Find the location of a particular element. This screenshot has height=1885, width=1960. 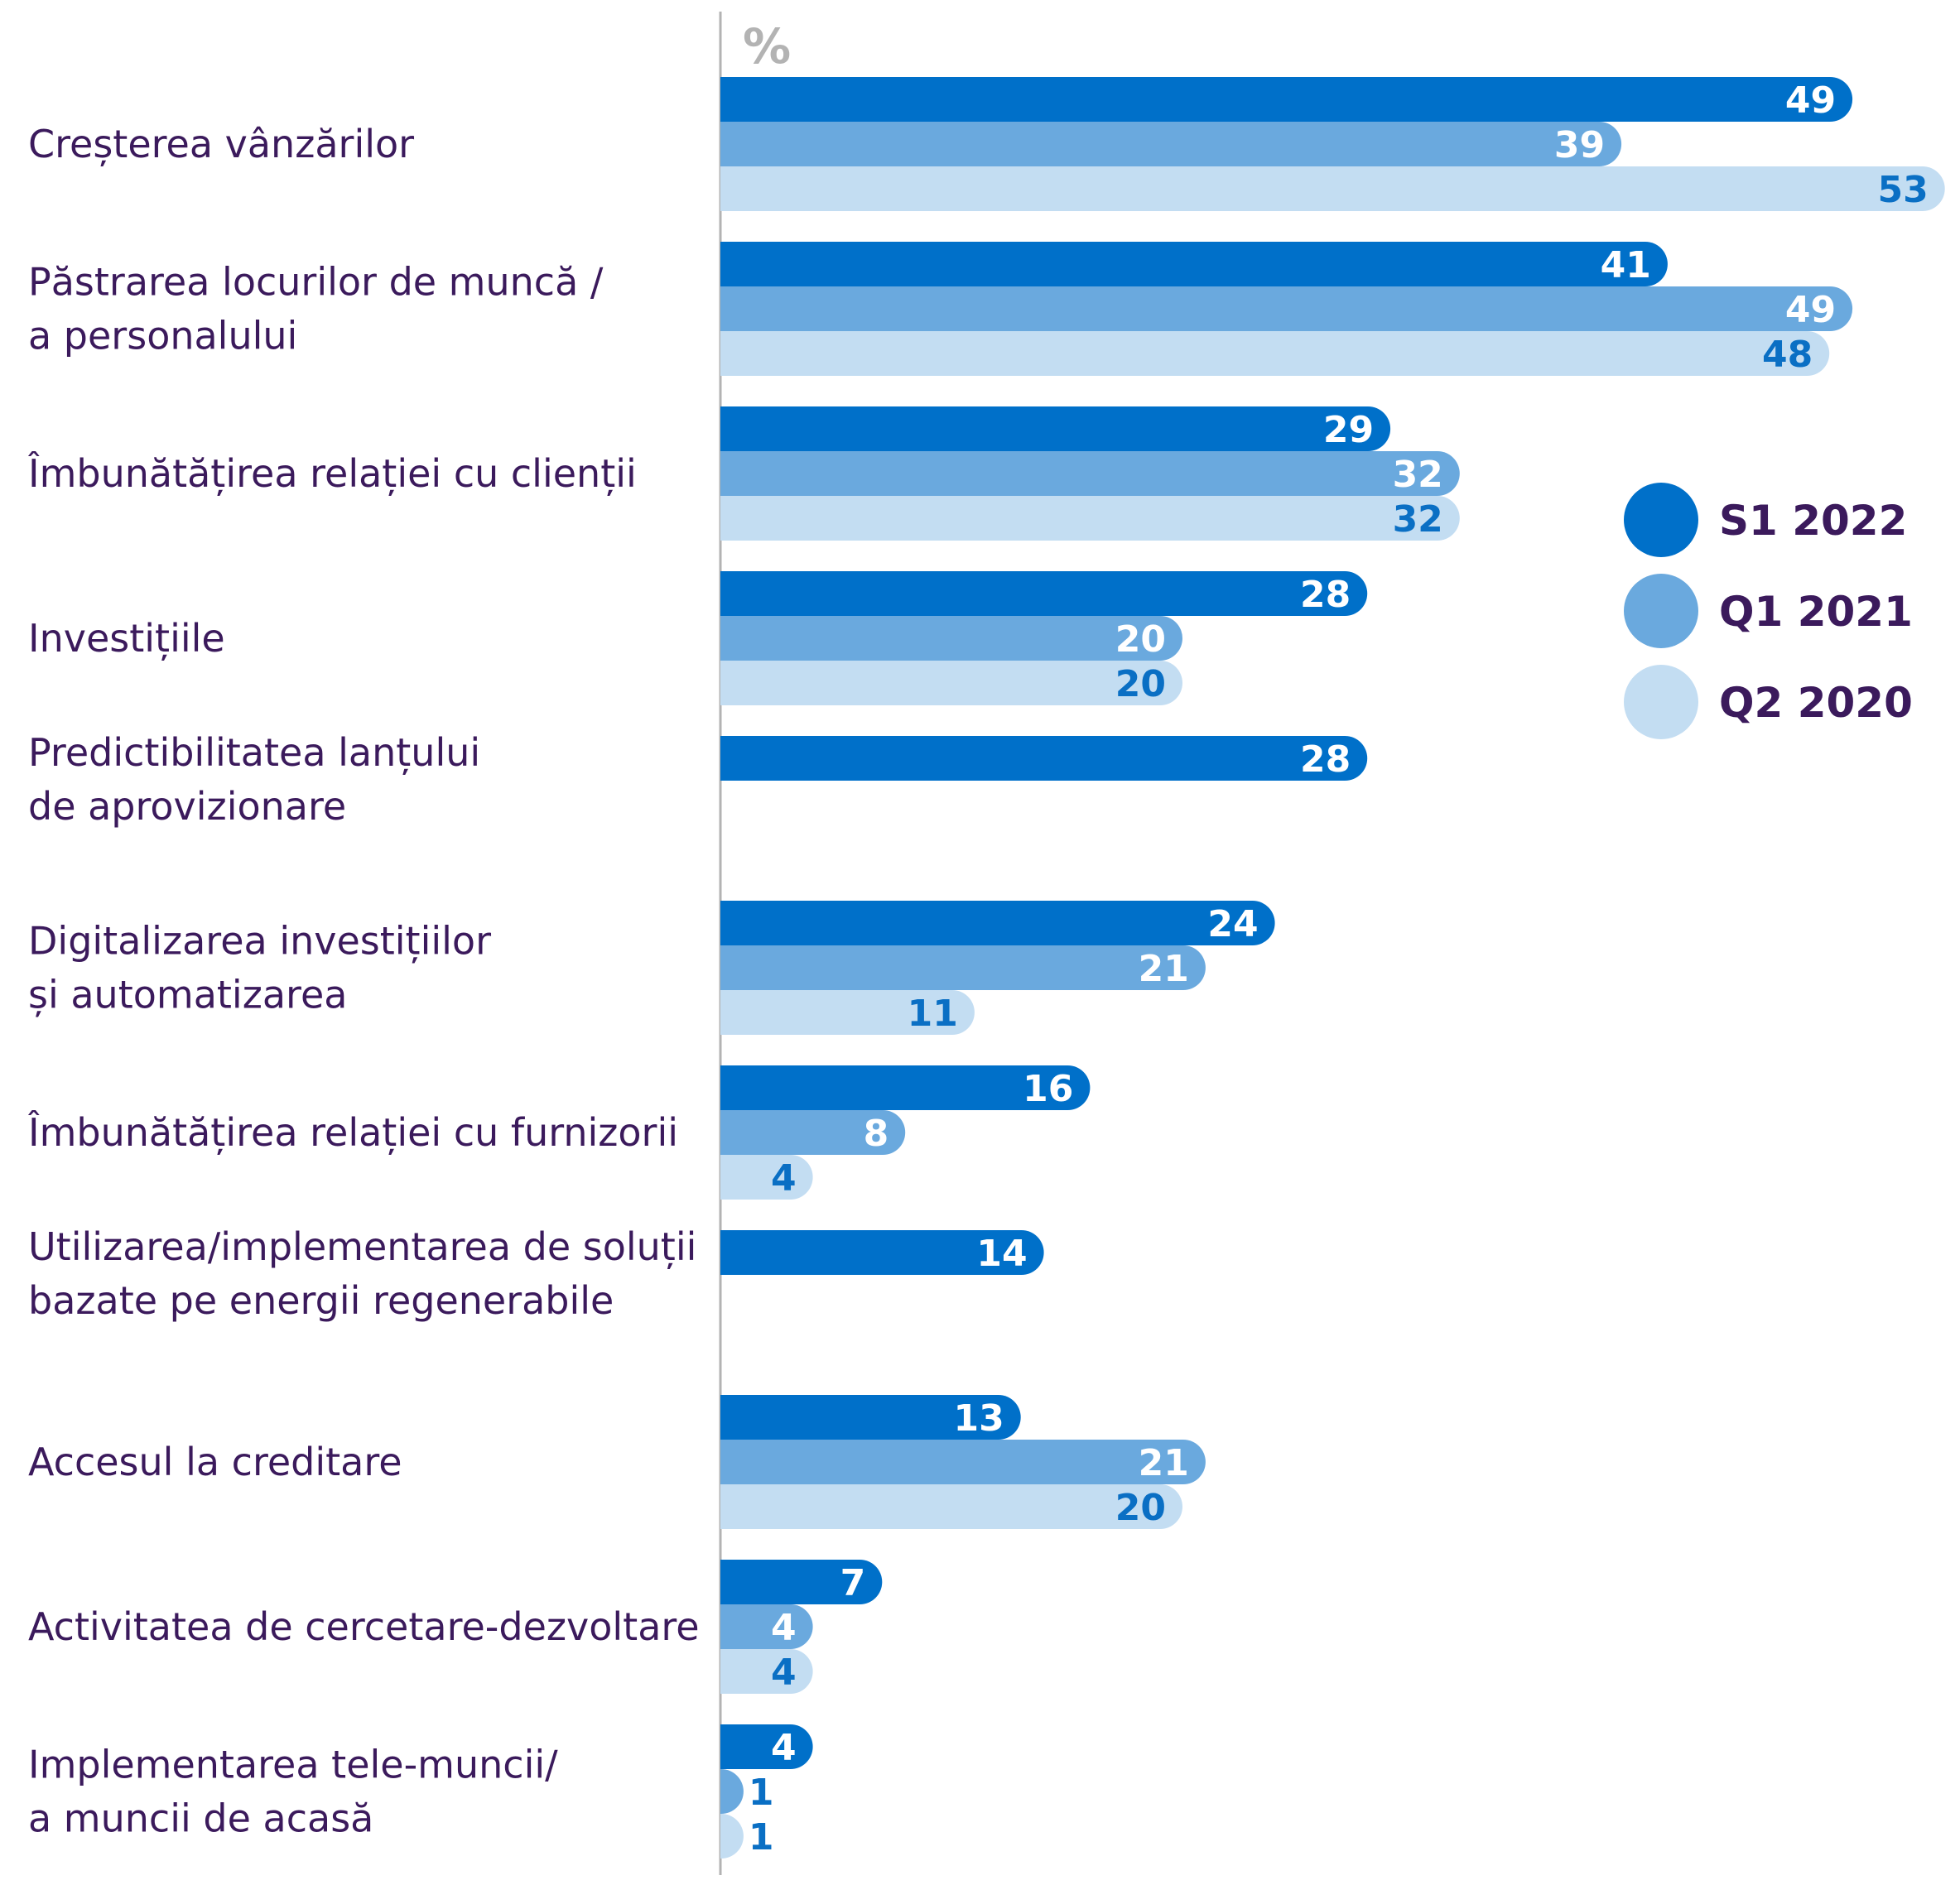

bar-value-label: 8 is located at coordinates (876, 1134).